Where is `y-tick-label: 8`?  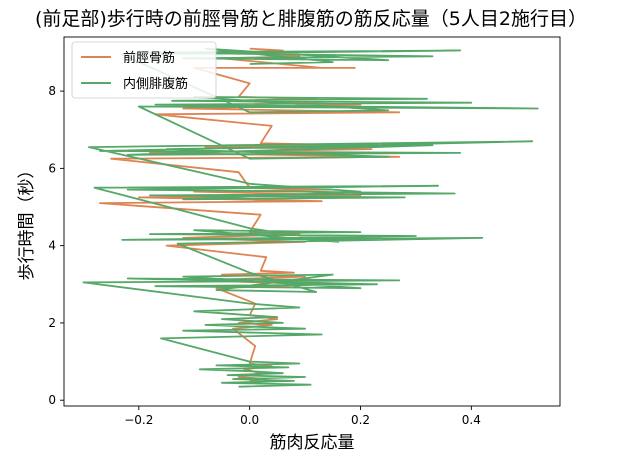 y-tick-label: 8 is located at coordinates (52, 91).